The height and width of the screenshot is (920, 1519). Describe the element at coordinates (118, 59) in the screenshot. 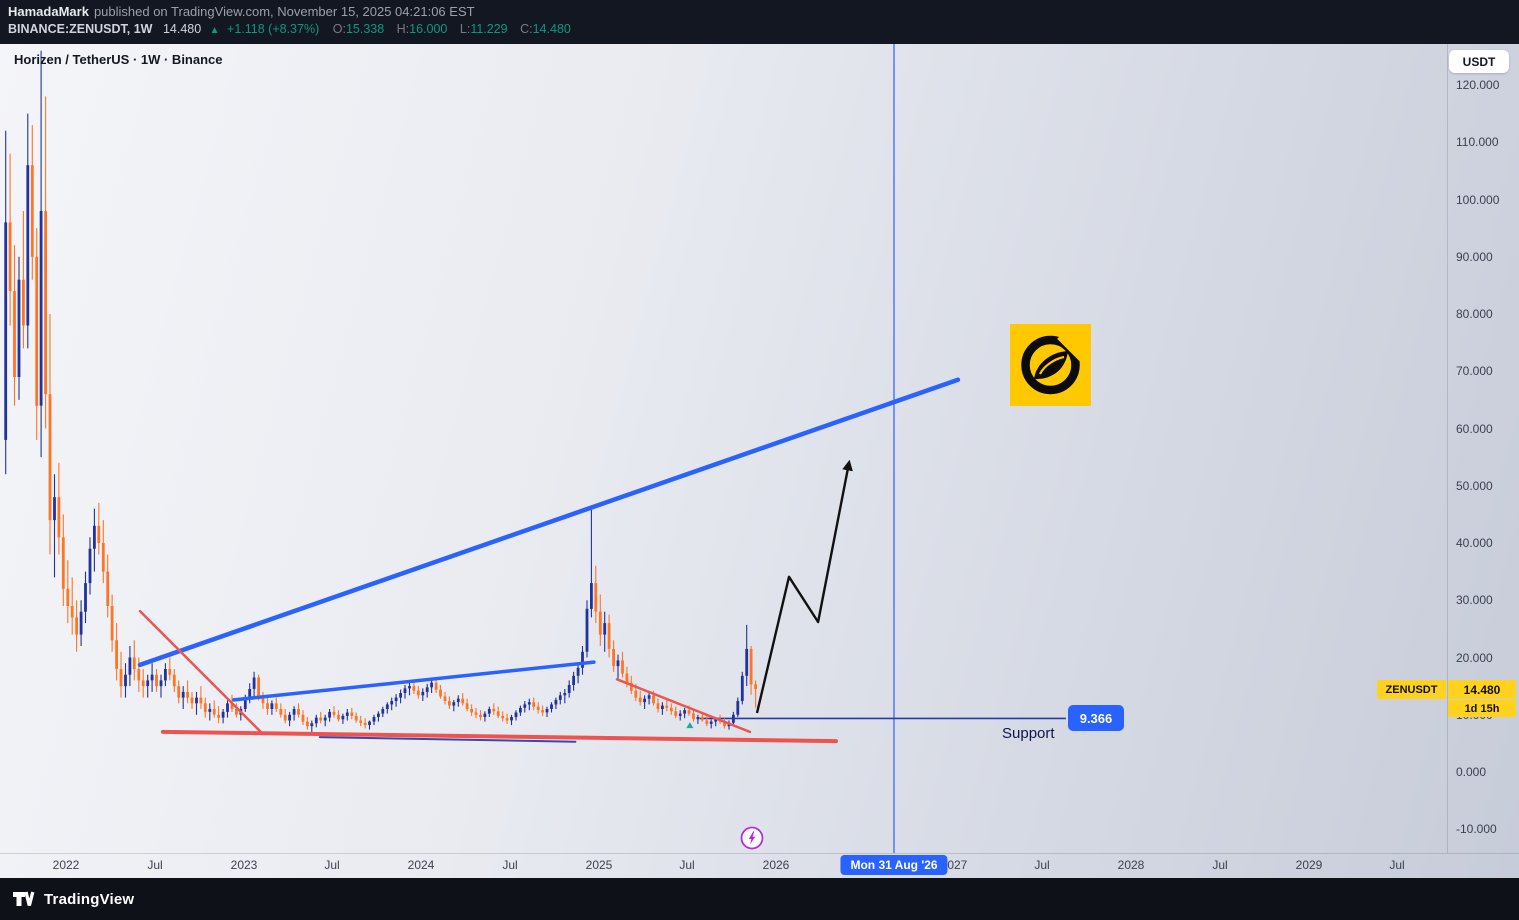

I see `chart-legend-title: Horizen / TetherUS · 1W · Binance` at that location.